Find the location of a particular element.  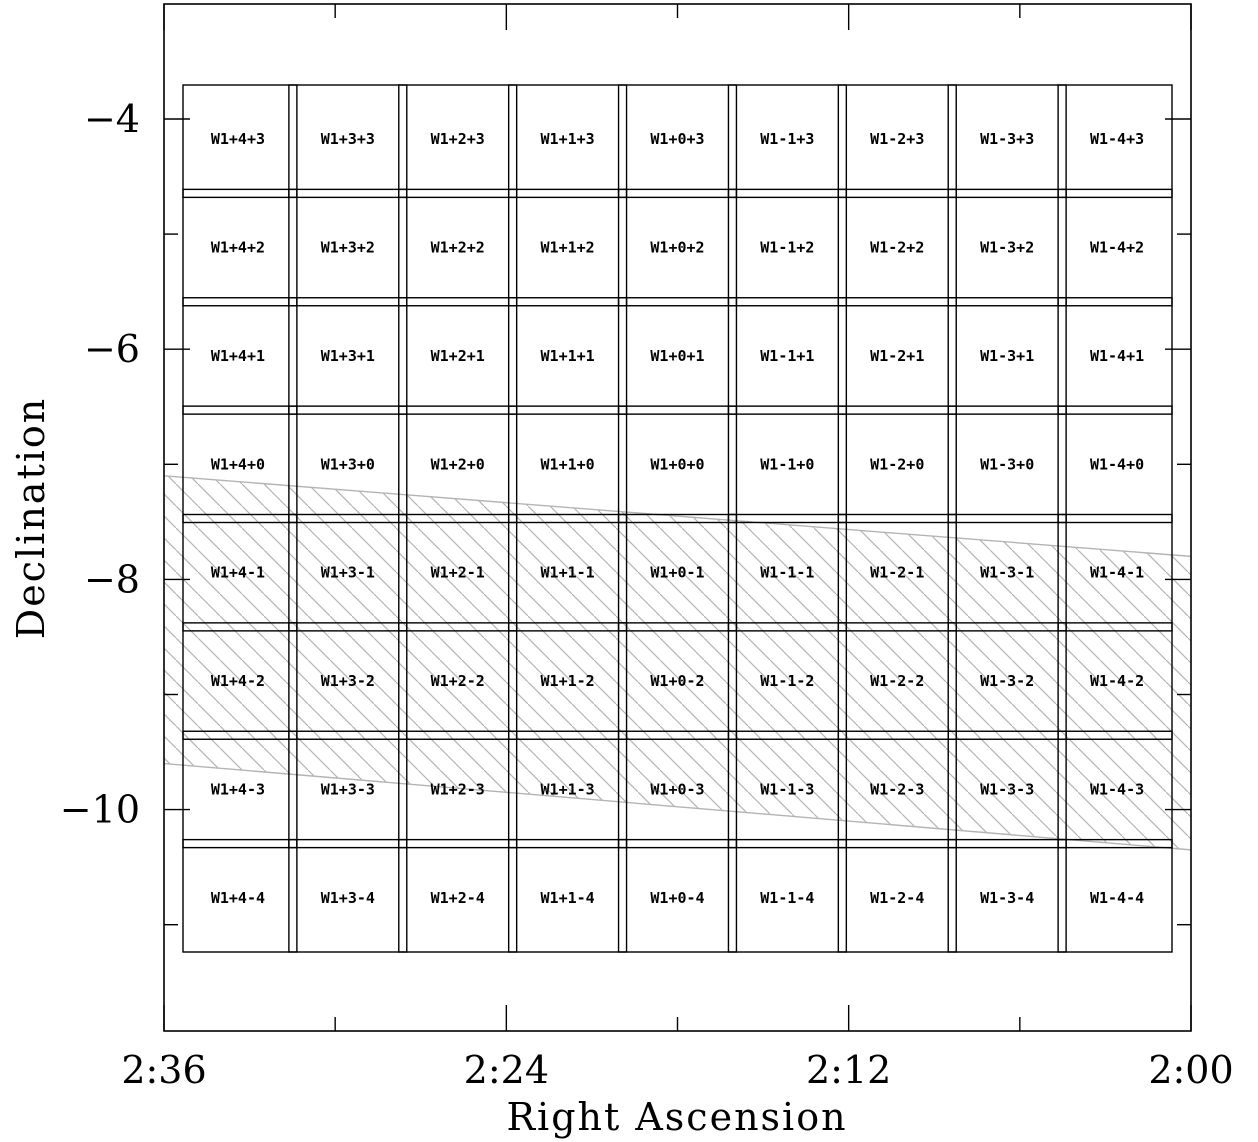

tile-label: W1+4-2 is located at coordinates (238, 681).